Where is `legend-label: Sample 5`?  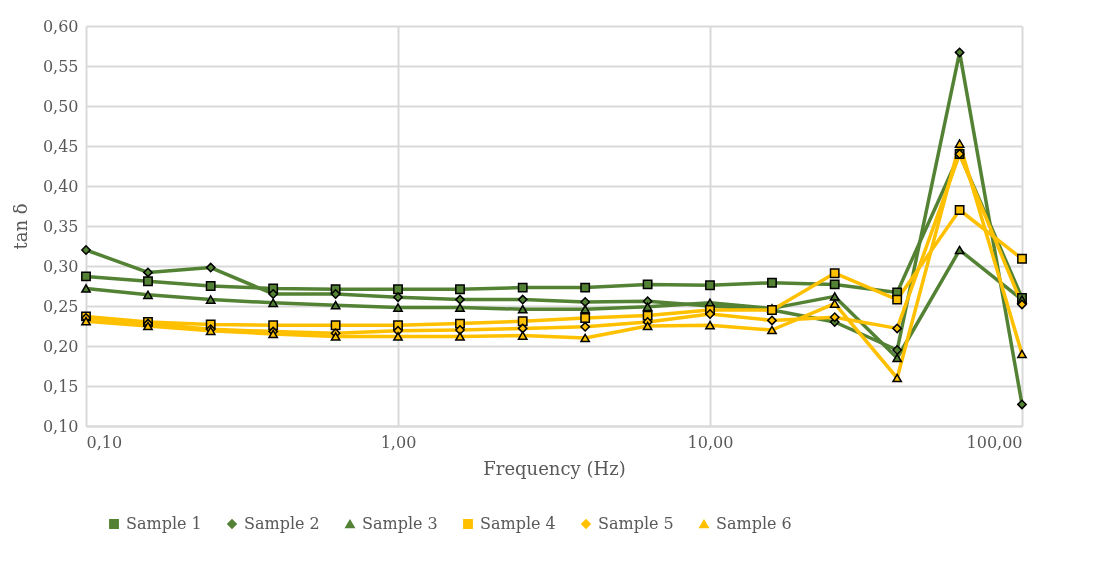 legend-label: Sample 5 is located at coordinates (636, 523).